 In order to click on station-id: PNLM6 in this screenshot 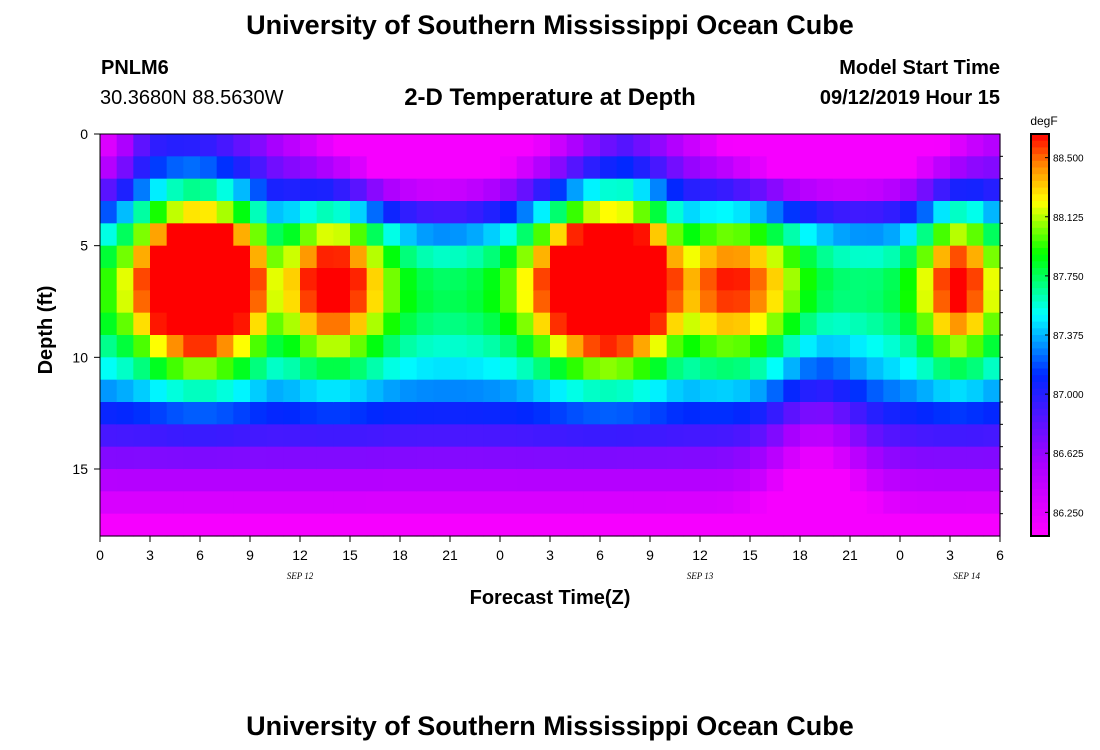, I will do `click(135, 68)`.